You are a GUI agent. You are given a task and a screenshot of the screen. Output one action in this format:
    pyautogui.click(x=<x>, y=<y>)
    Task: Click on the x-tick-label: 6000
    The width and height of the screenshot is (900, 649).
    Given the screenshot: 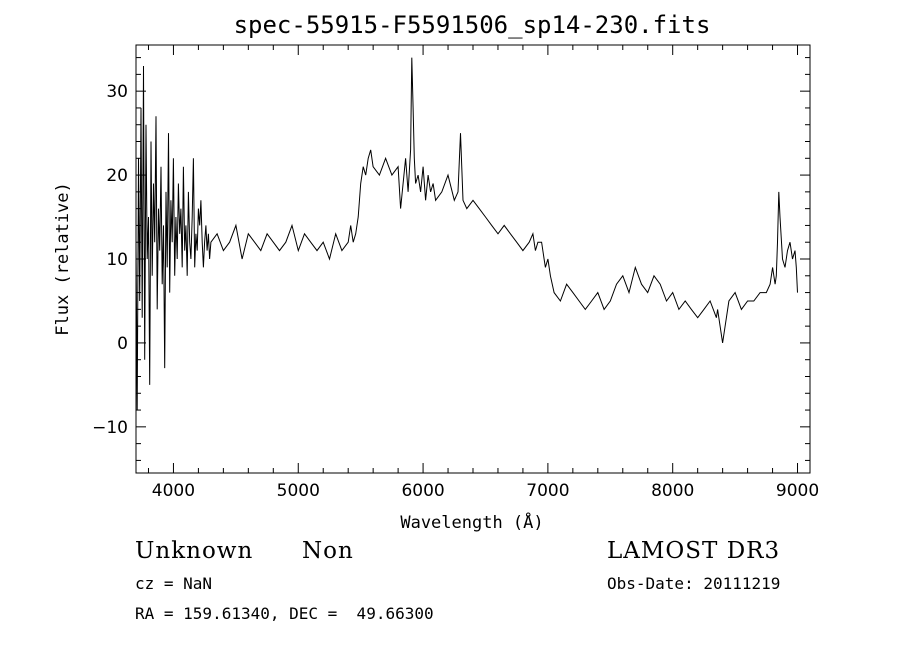 What is the action you would take?
    pyautogui.click(x=422, y=491)
    